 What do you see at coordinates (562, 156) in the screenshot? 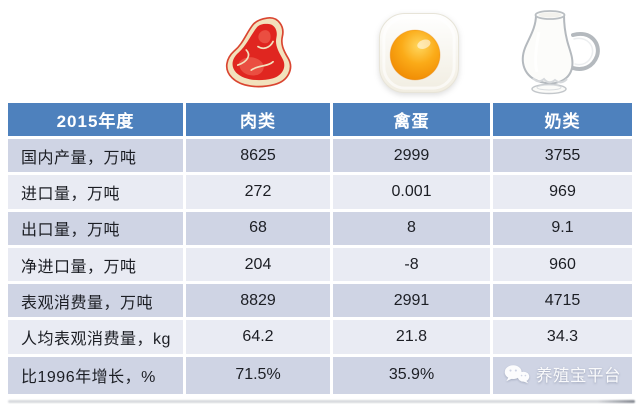
I see `cell-milk: 3755` at bounding box center [562, 156].